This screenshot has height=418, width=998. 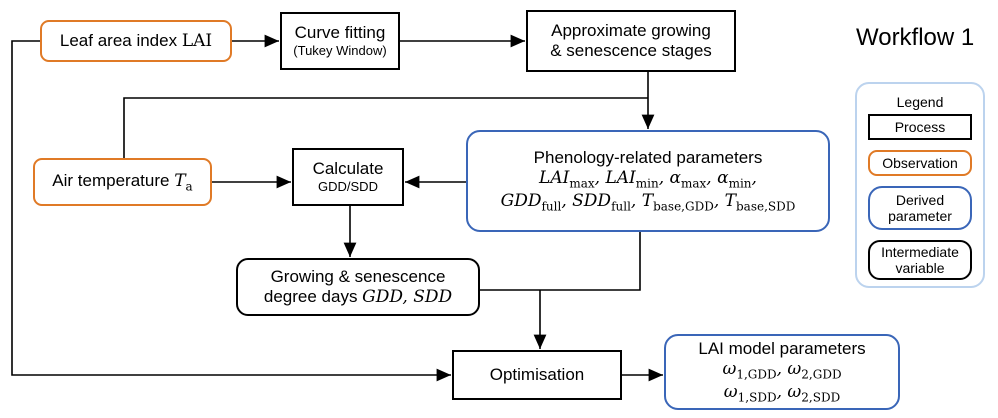 I want to click on label: Leaf area index, so click(x=120, y=40).